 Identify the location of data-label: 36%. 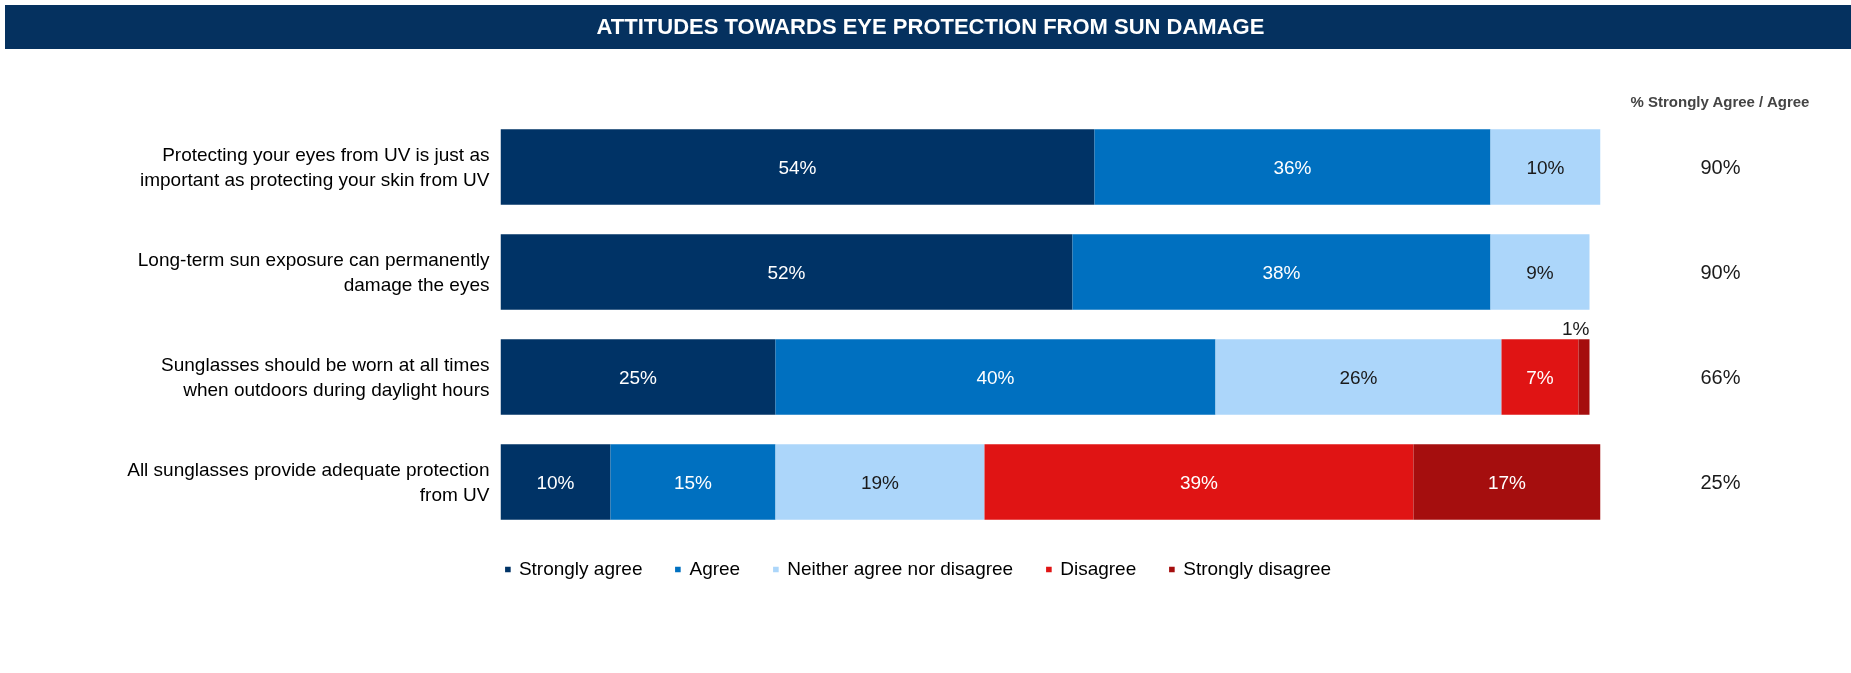
(1292, 167).